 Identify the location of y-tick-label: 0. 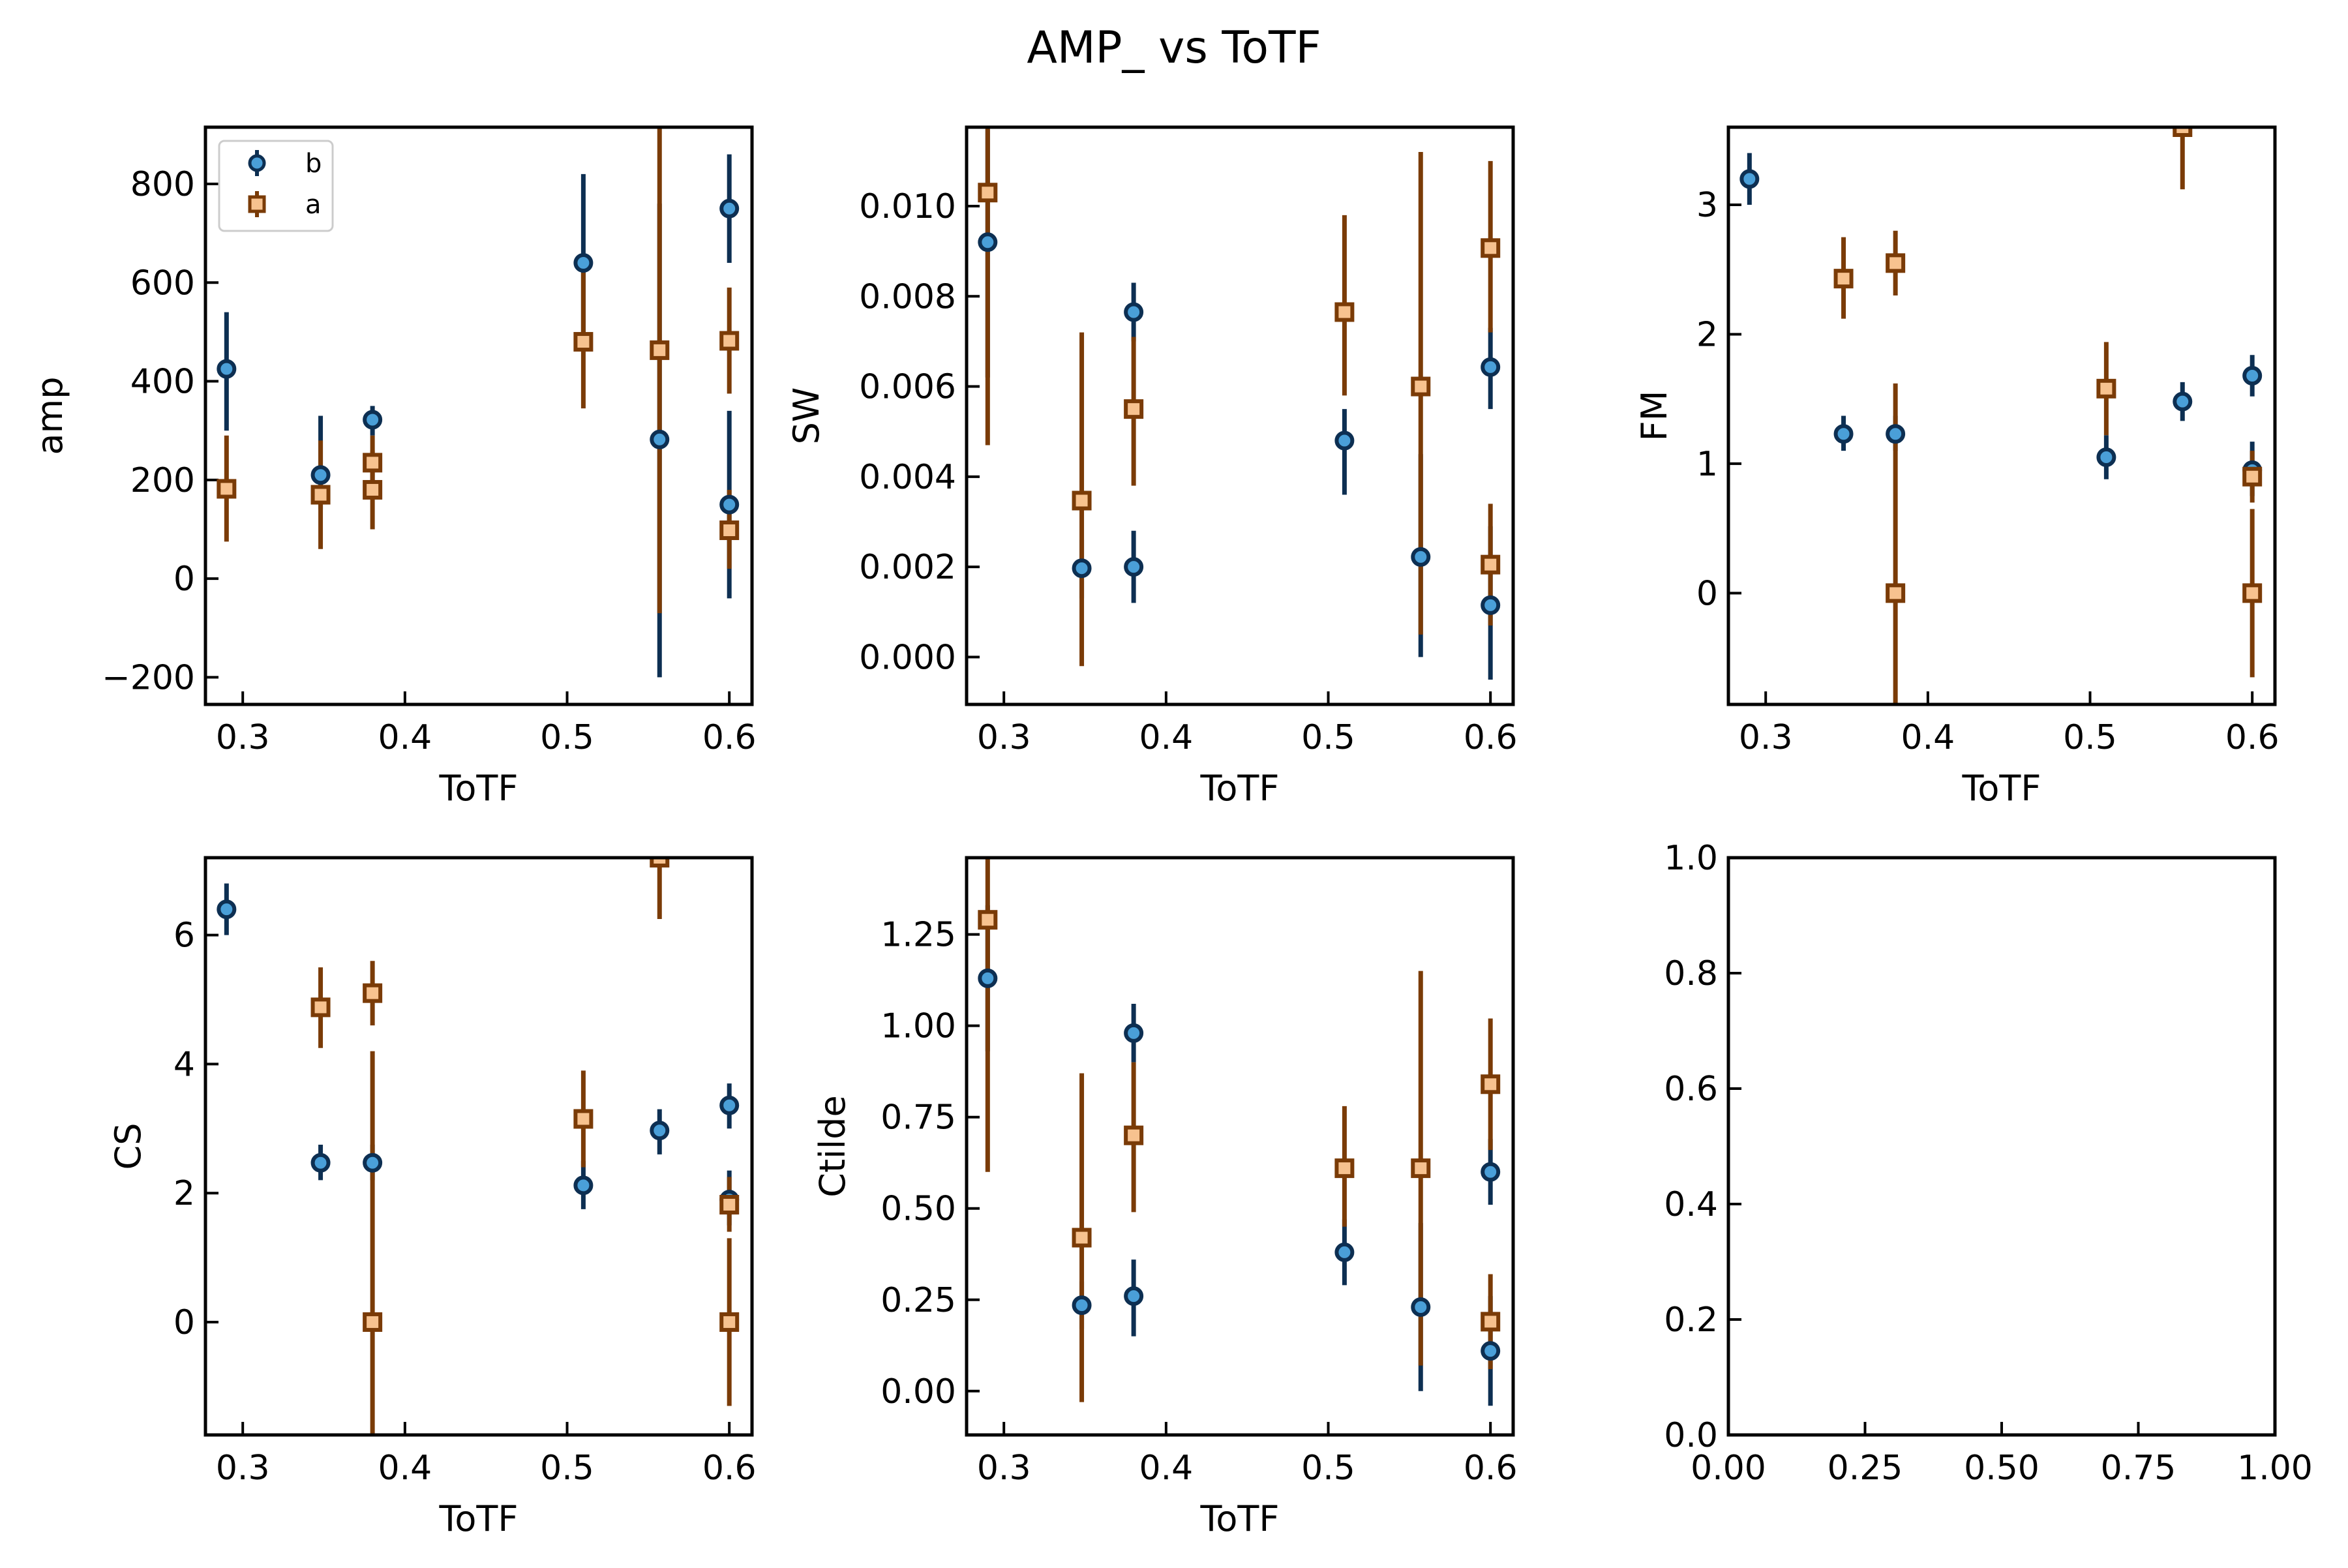
(184, 1322).